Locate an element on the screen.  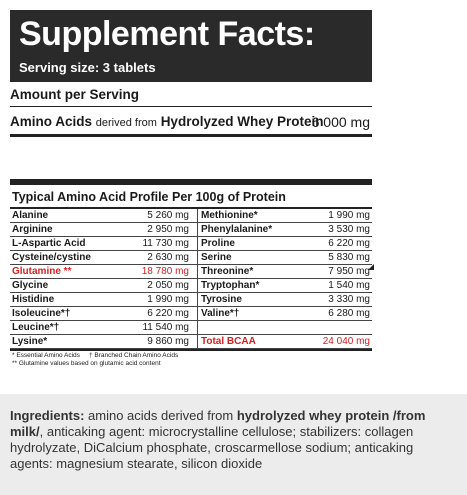
amino-derived: derived from is located at coordinates (126, 123).